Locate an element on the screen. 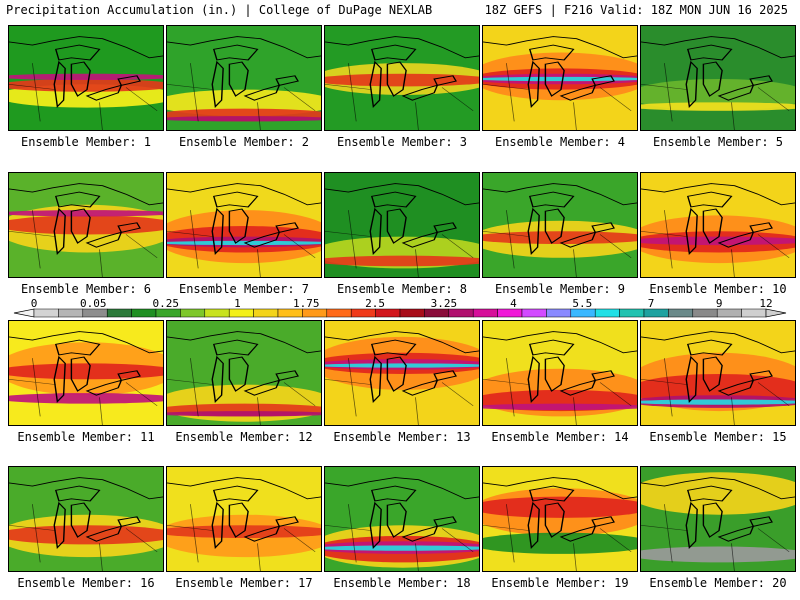 This screenshot has width=800, height=600. member-label: Ensemble Member: 17 is located at coordinates (244, 583).